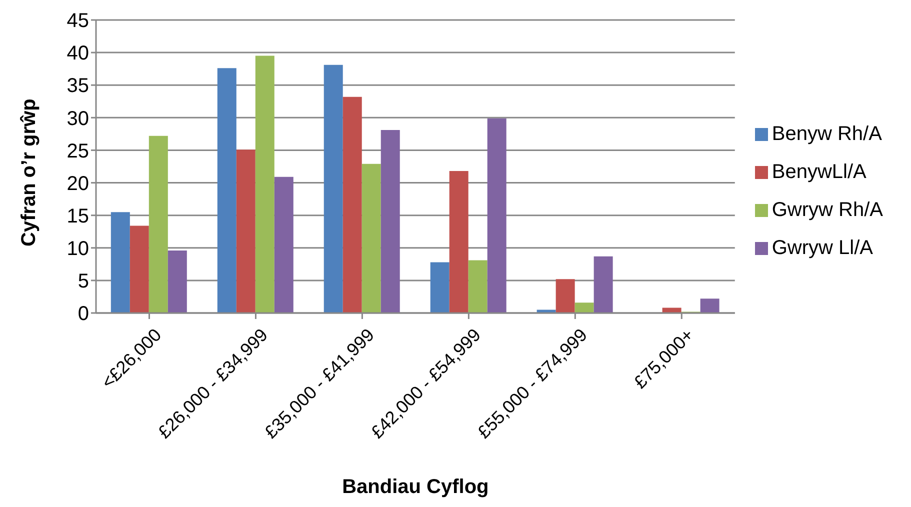  What do you see at coordinates (83, 314) in the screenshot?
I see `y-tick-label: 0` at bounding box center [83, 314].